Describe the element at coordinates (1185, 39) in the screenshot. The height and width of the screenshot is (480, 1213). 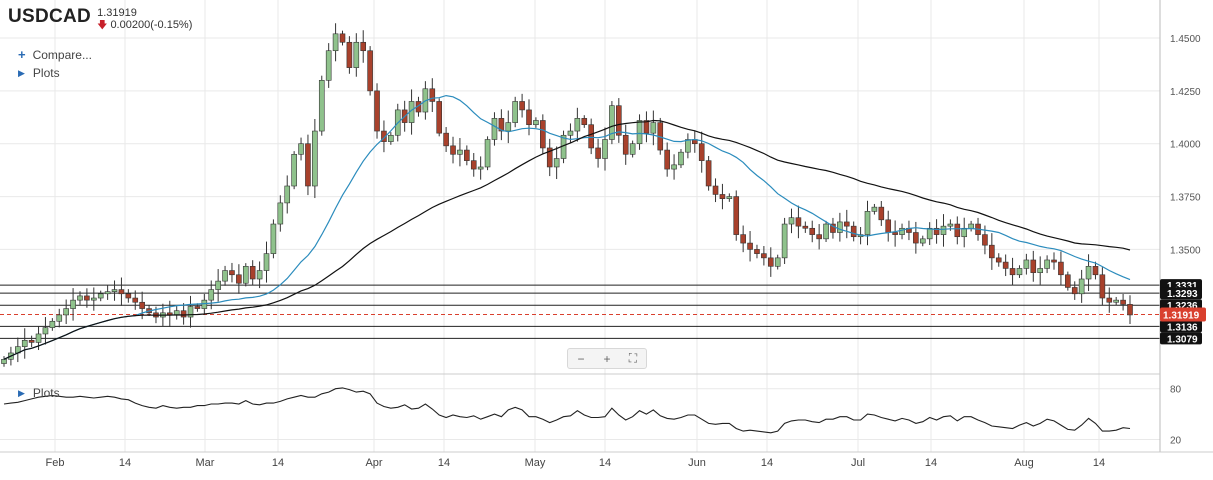
I see `y-tick-label: 1.4500` at that location.